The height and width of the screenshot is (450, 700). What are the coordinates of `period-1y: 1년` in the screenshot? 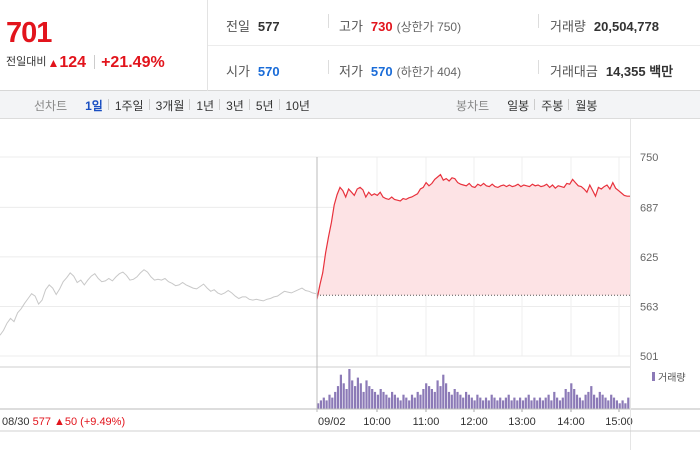 It's located at (204, 105).